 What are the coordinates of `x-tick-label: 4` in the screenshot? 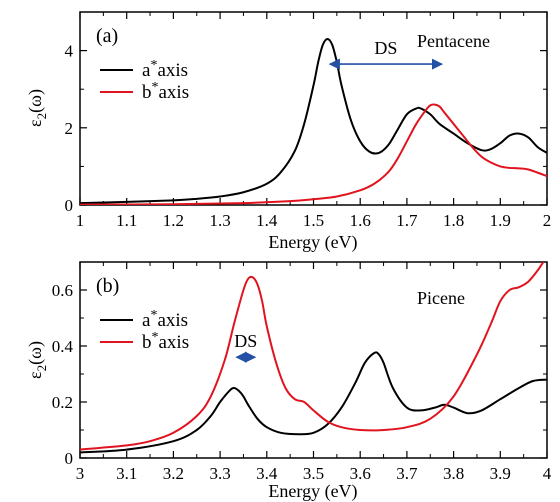 It's located at (547, 473).